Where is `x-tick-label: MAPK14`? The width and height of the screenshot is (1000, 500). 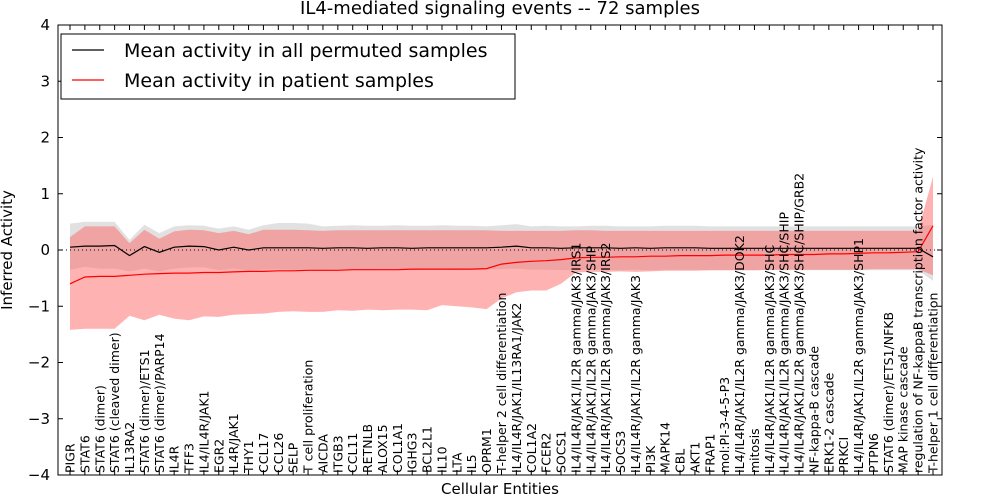
x-tick-label: MAPK14 is located at coordinates (665, 447).